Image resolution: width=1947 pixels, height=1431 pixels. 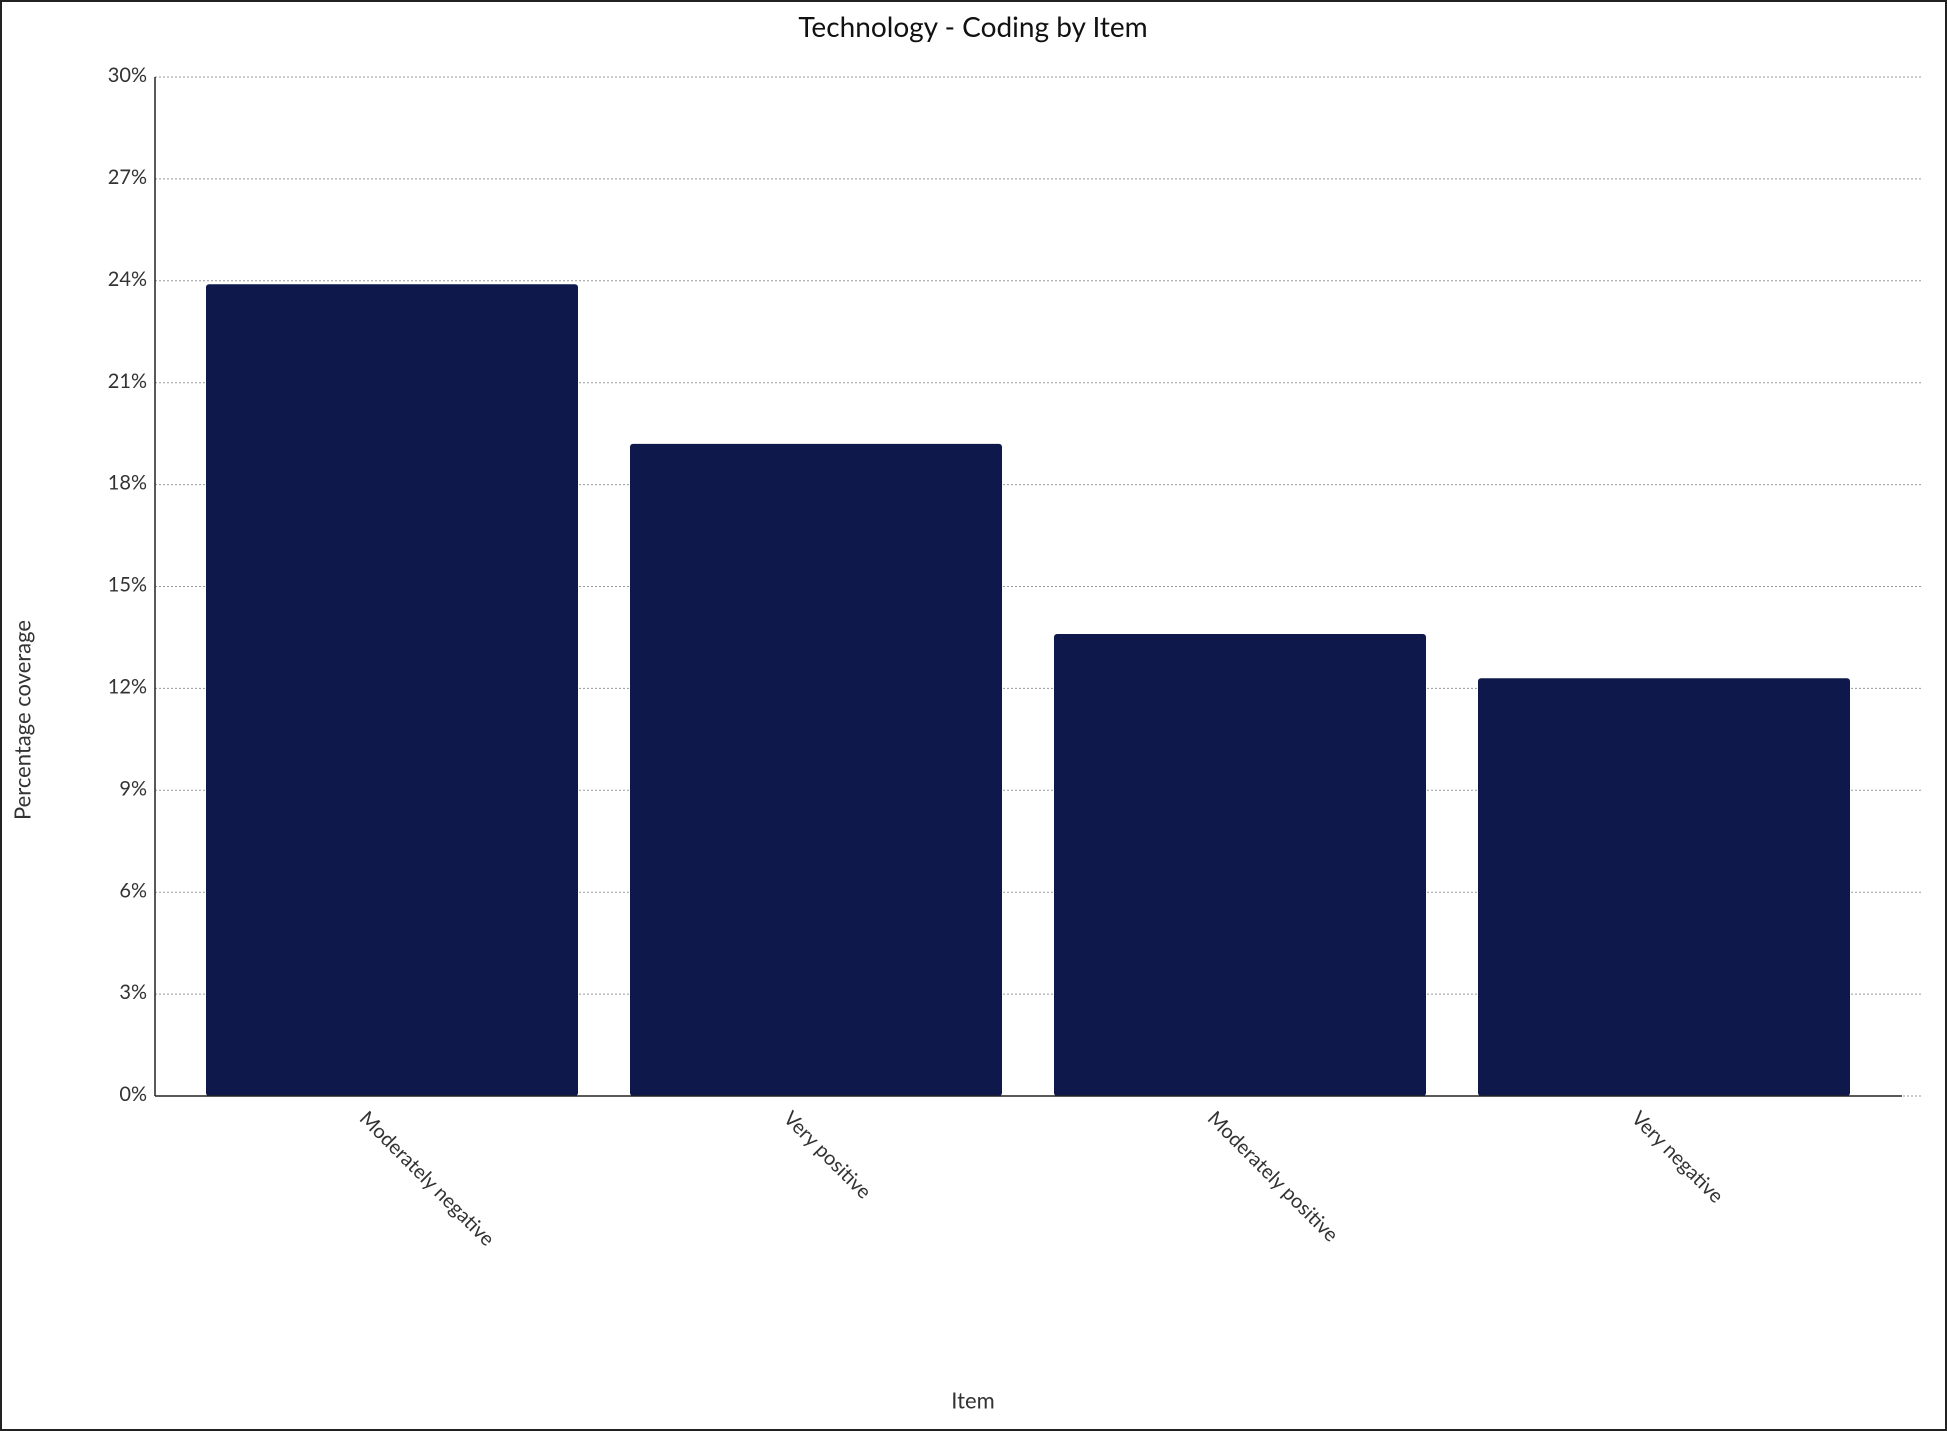 I want to click on y-tick-label: 18%, so click(x=127, y=483).